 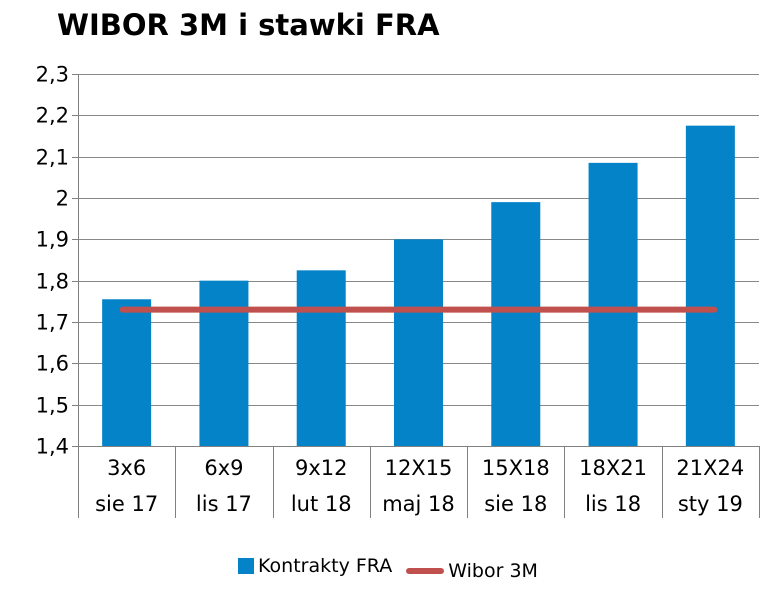 What do you see at coordinates (126, 504) in the screenshot?
I see `x-tick-sublabel: sie 17` at bounding box center [126, 504].